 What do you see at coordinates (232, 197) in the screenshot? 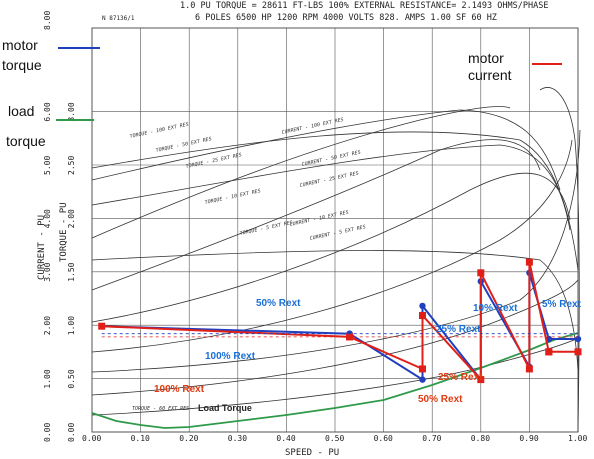
I see `printed-curve-label: TORQUE - 10 EXT RES` at bounding box center [232, 197].